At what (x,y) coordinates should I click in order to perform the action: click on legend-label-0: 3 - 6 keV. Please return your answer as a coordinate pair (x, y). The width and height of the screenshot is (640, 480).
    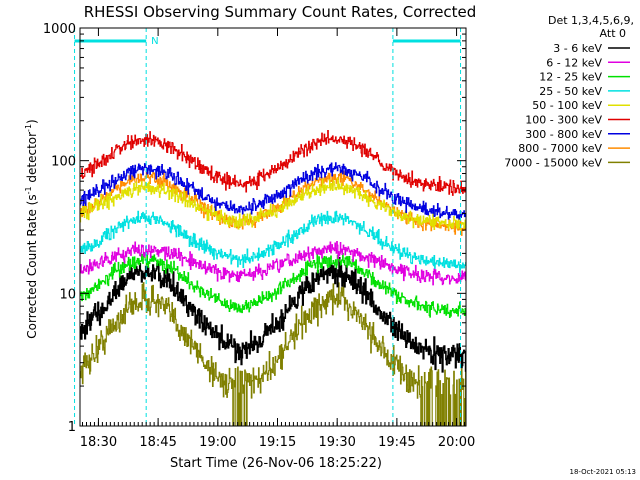
    Looking at the image, I should click on (577, 48).